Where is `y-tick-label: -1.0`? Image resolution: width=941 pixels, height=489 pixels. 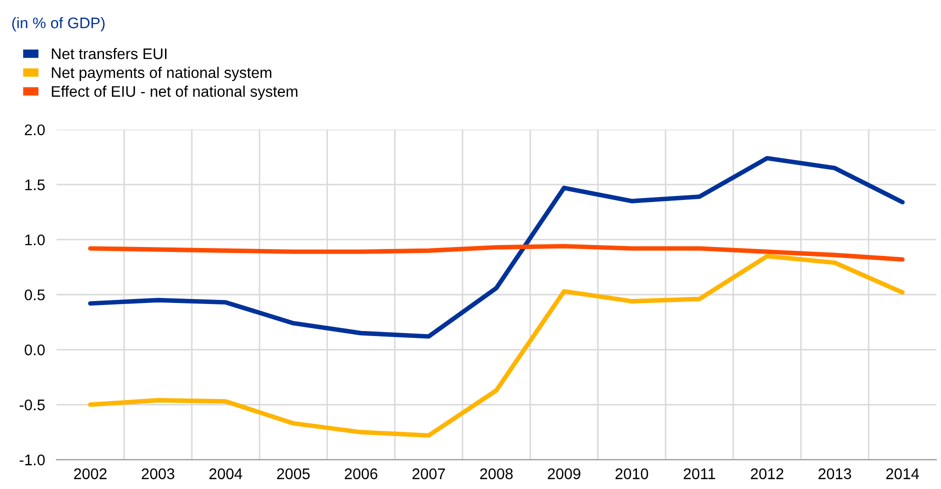
y-tick-label: -1.0 is located at coordinates (32, 460).